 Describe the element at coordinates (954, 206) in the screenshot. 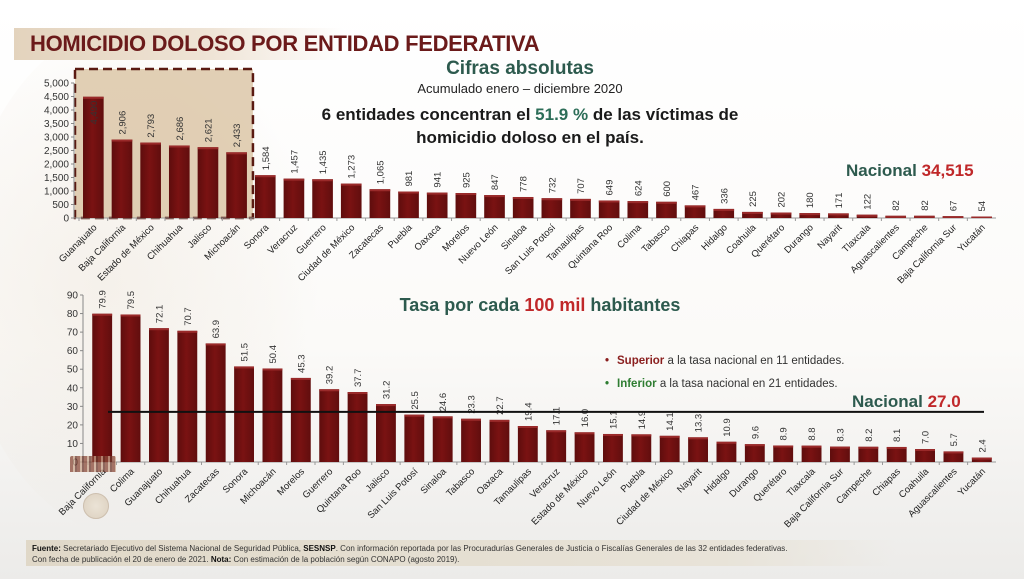

I see `bar-value-label: 67` at that location.